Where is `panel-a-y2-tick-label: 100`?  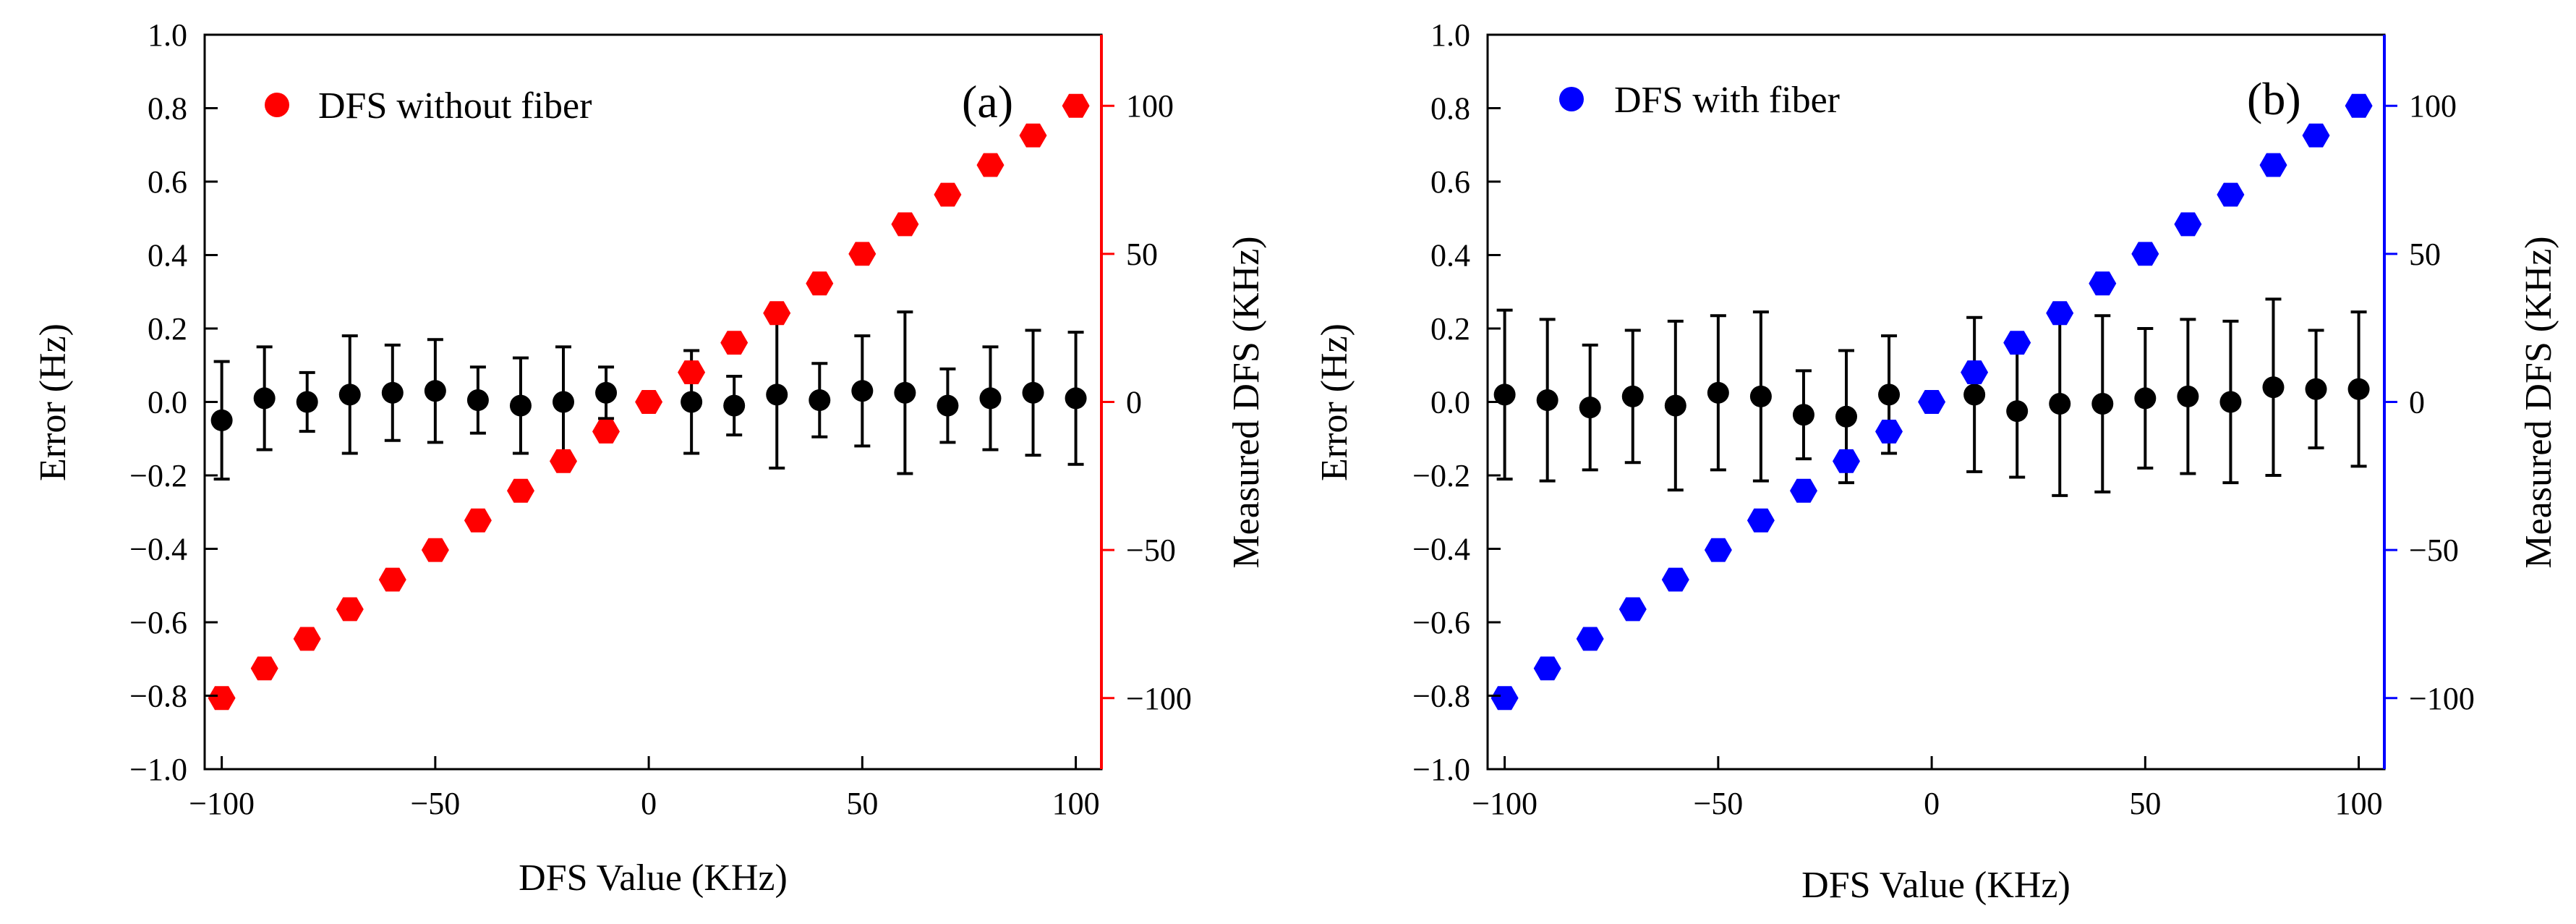
panel-a-y2-tick-label: 100 is located at coordinates (1150, 106).